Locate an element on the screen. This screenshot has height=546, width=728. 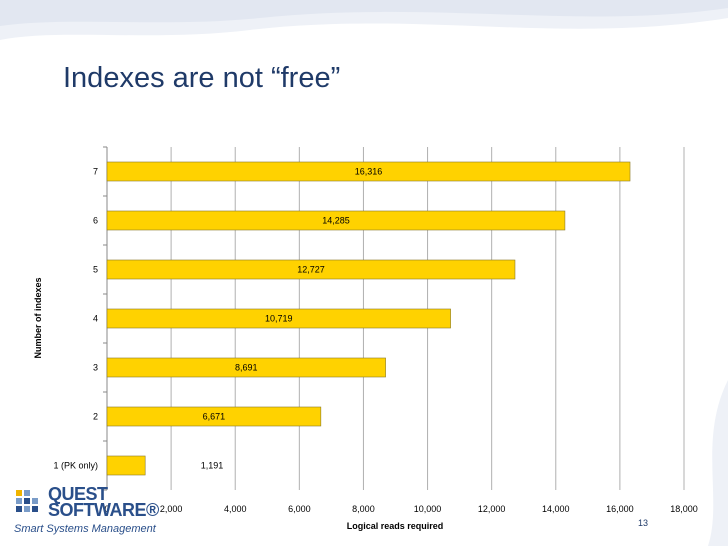
x-tick-label: 14,000 is located at coordinates (556, 509).